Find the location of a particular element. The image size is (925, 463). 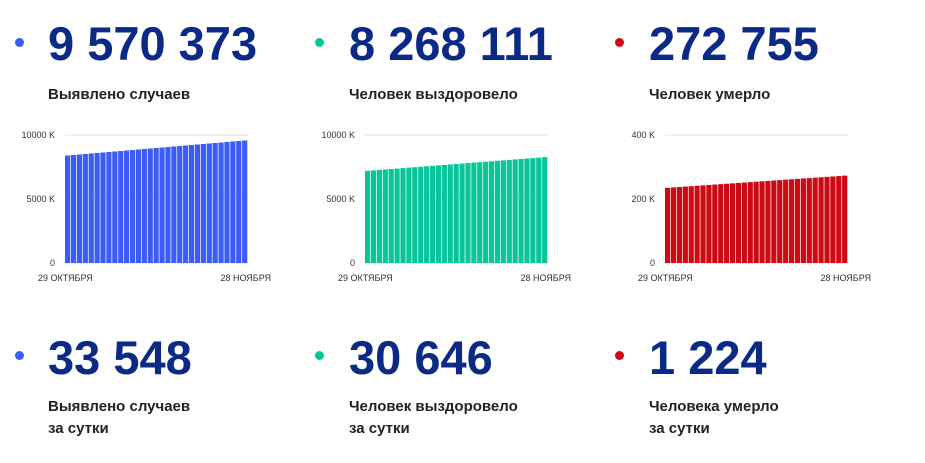

cases-total: 9 570 373 is located at coordinates (153, 43).